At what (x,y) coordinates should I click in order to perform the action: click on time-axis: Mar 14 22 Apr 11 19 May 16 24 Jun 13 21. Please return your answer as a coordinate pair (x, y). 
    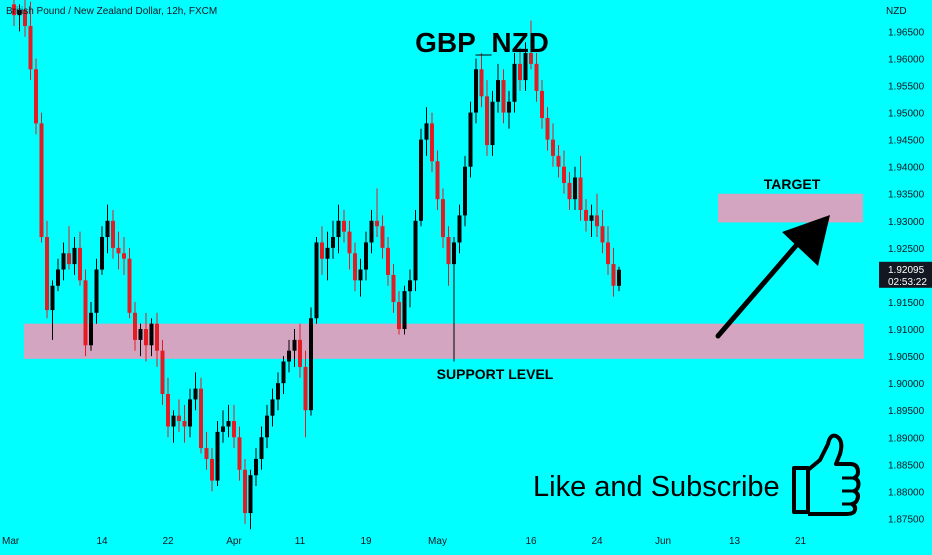
    Looking at the image, I should click on (404, 541).